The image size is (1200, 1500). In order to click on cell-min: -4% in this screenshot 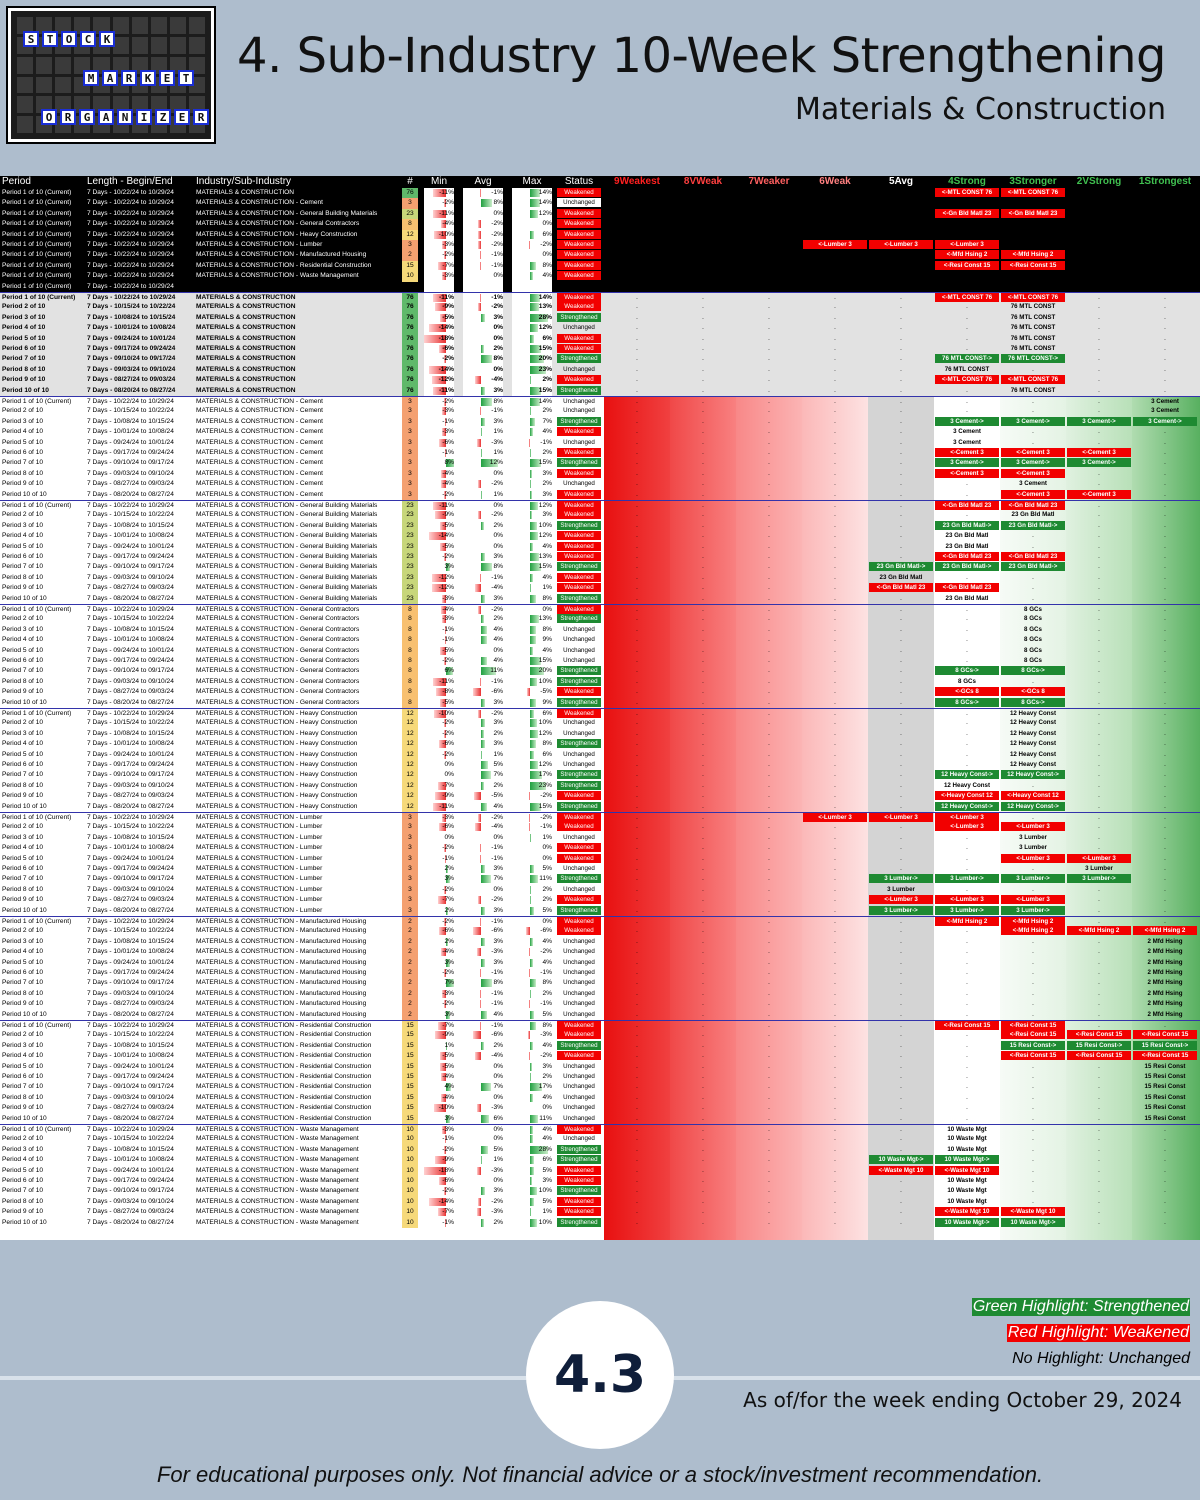, I will do `click(439, 224)`.